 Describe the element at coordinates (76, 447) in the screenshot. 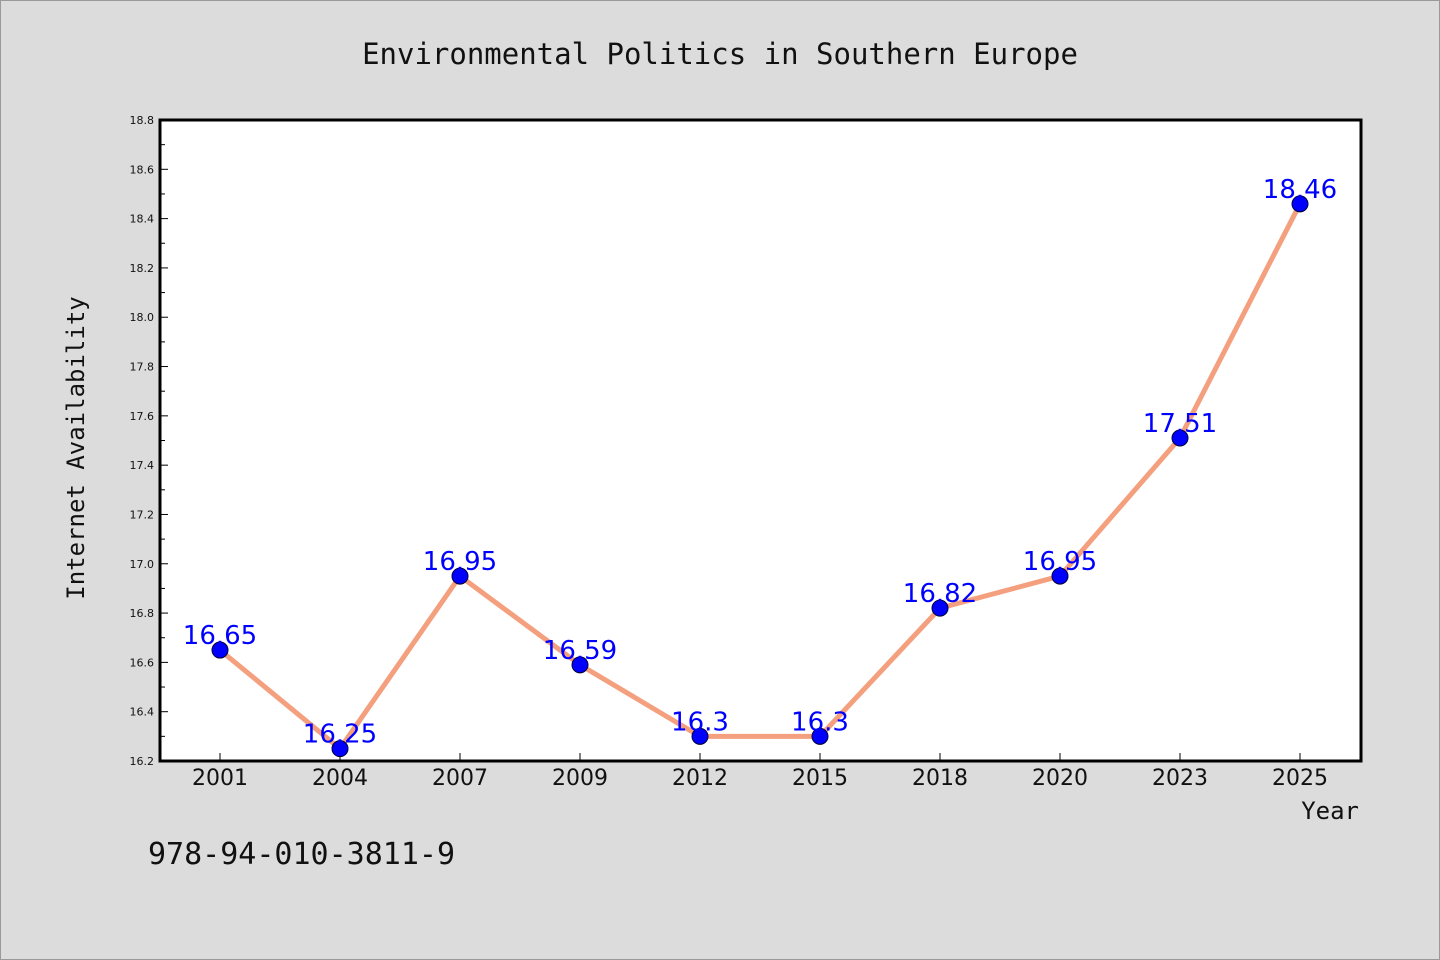

I see `y-axis-title: Internet Availability` at that location.